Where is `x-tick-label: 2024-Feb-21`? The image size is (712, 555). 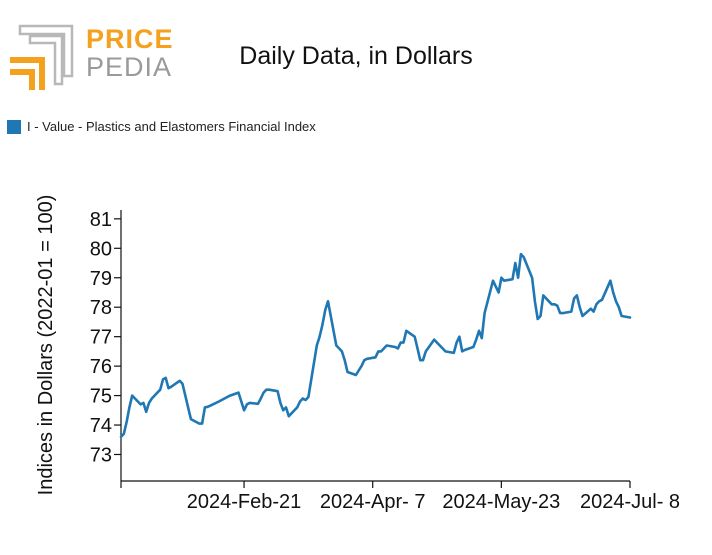 x-tick-label: 2024-Feb-21 is located at coordinates (244, 502).